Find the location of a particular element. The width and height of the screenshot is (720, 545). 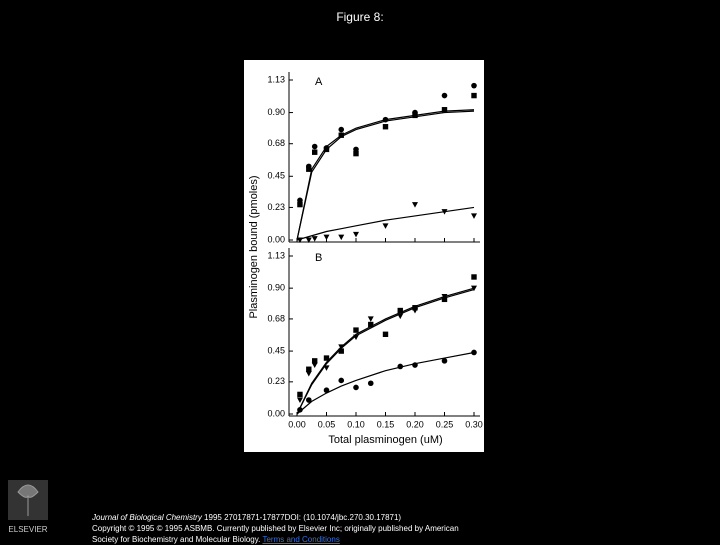

x-tick-label: 0.25 is located at coordinates (445, 424).